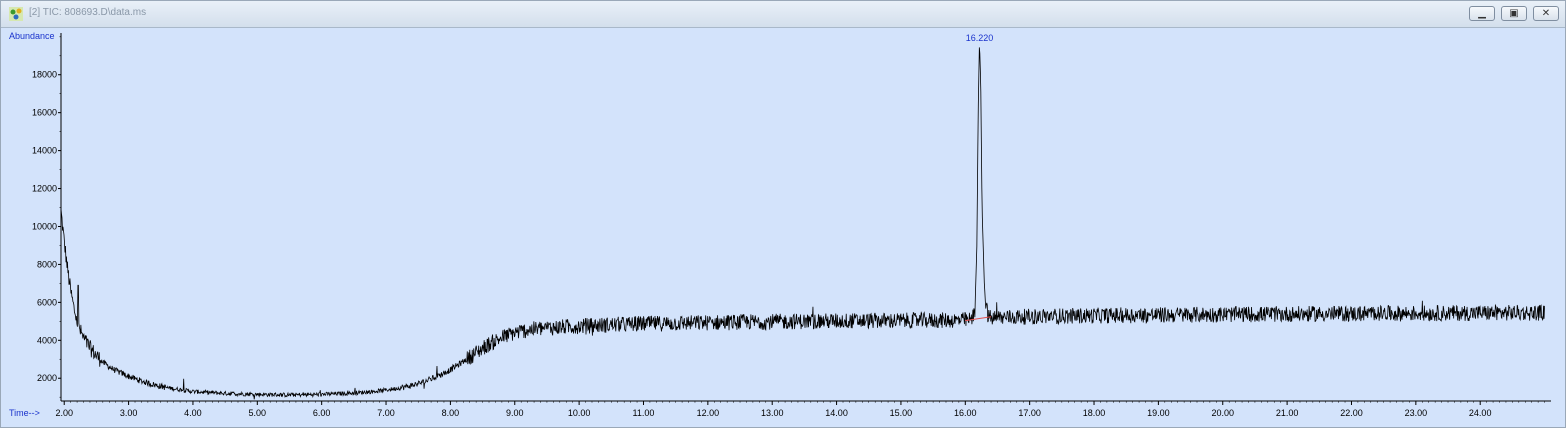 Image resolution: width=1566 pixels, height=428 pixels. I want to click on x-tick-label: 17.00, so click(1029, 413).